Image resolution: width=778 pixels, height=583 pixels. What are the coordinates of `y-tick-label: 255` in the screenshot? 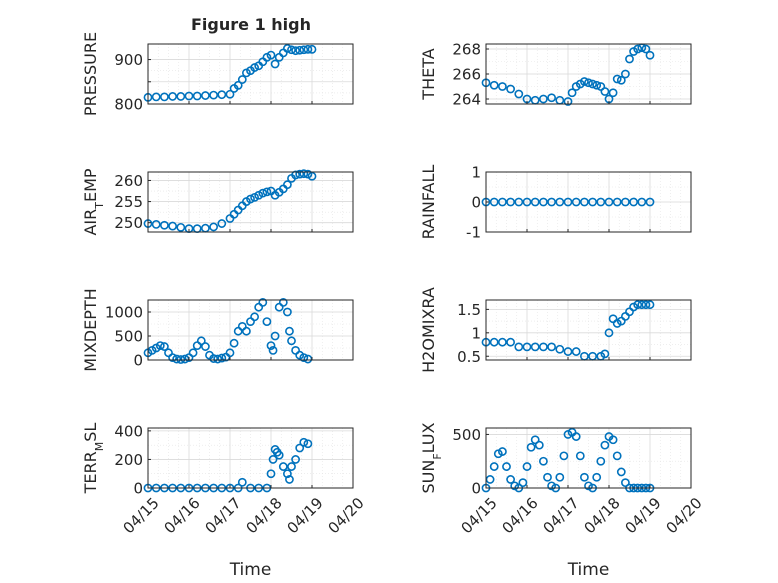 It's located at (128, 202).